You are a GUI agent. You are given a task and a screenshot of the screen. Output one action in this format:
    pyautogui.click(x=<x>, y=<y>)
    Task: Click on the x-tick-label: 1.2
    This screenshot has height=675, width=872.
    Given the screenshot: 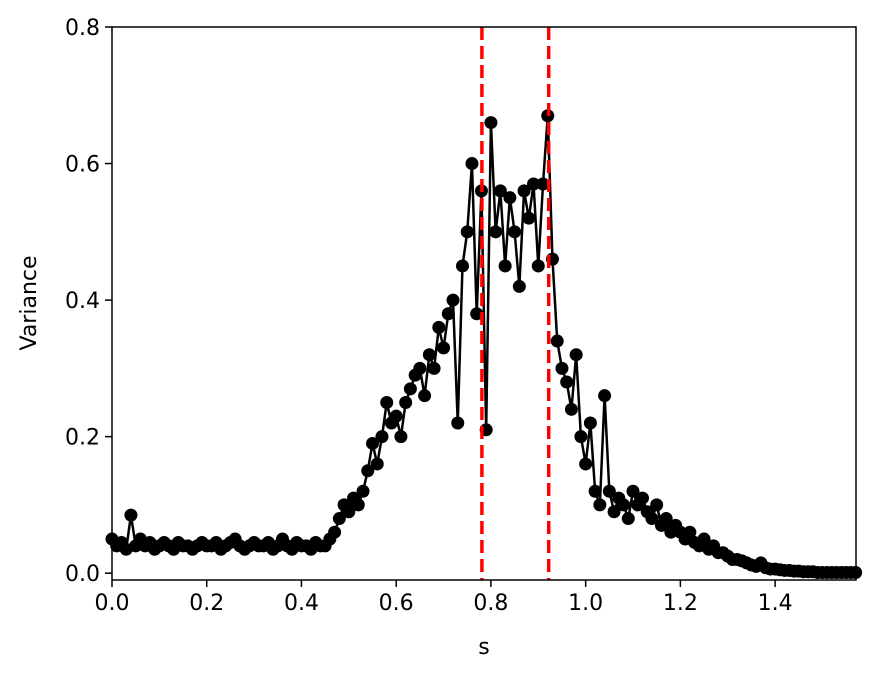 What is the action you would take?
    pyautogui.click(x=680, y=603)
    